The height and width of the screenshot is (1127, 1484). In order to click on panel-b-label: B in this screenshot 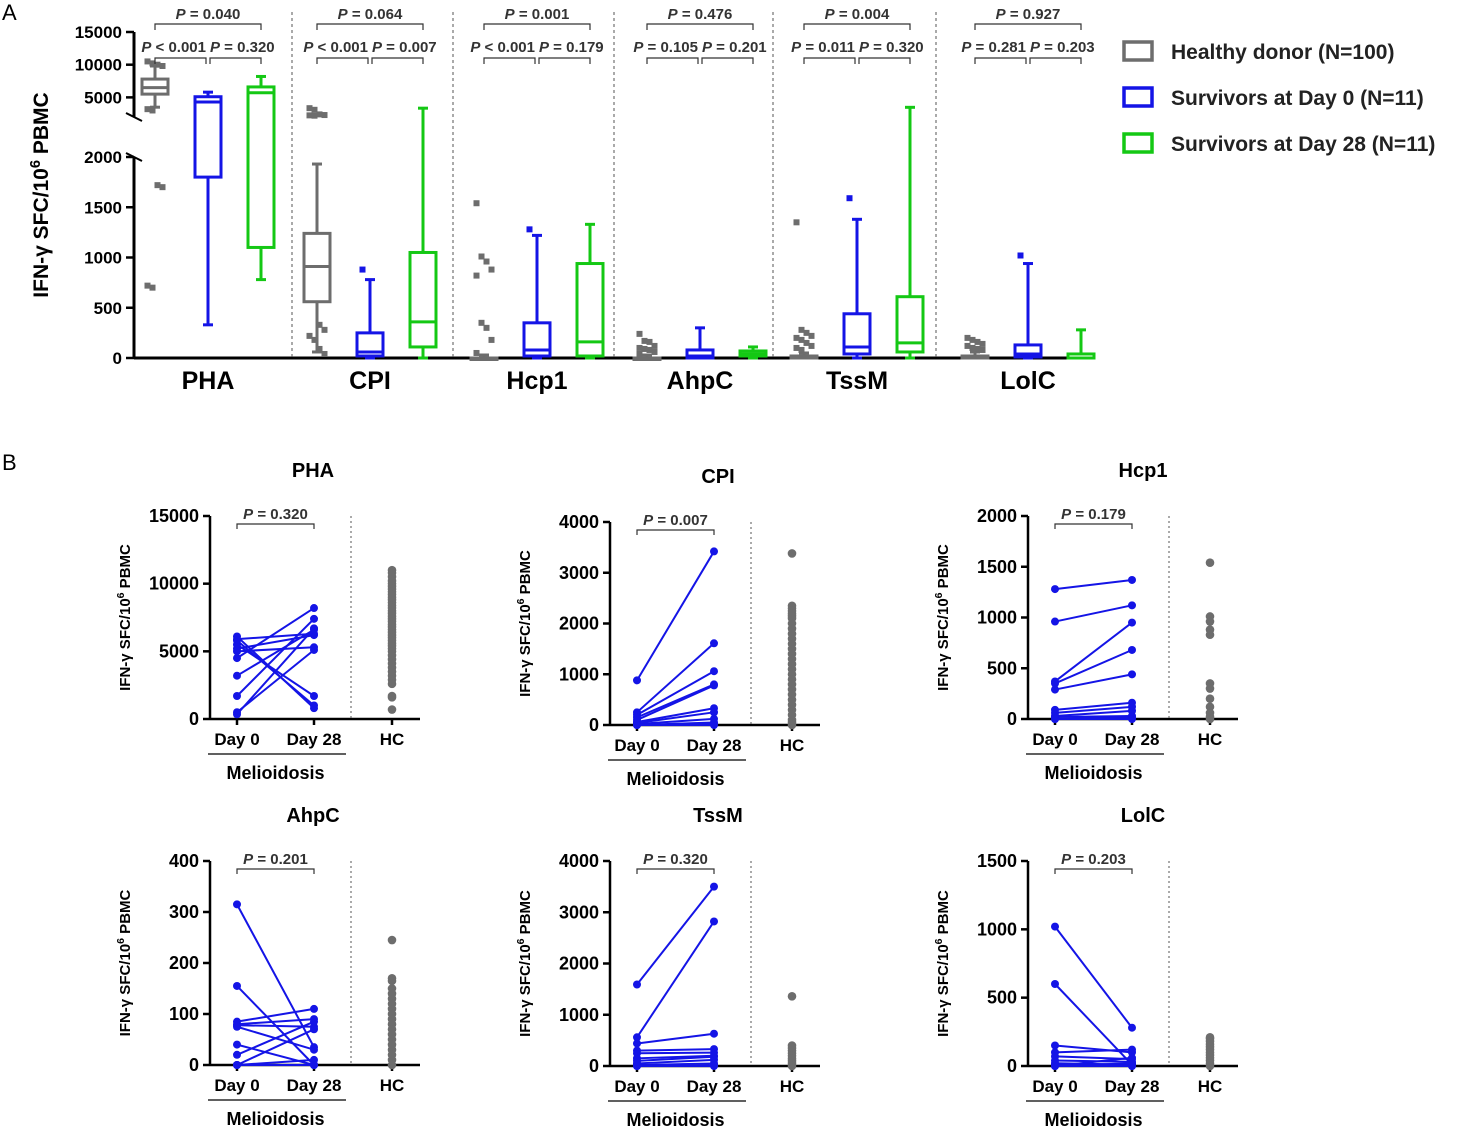, I will do `click(9, 462)`.